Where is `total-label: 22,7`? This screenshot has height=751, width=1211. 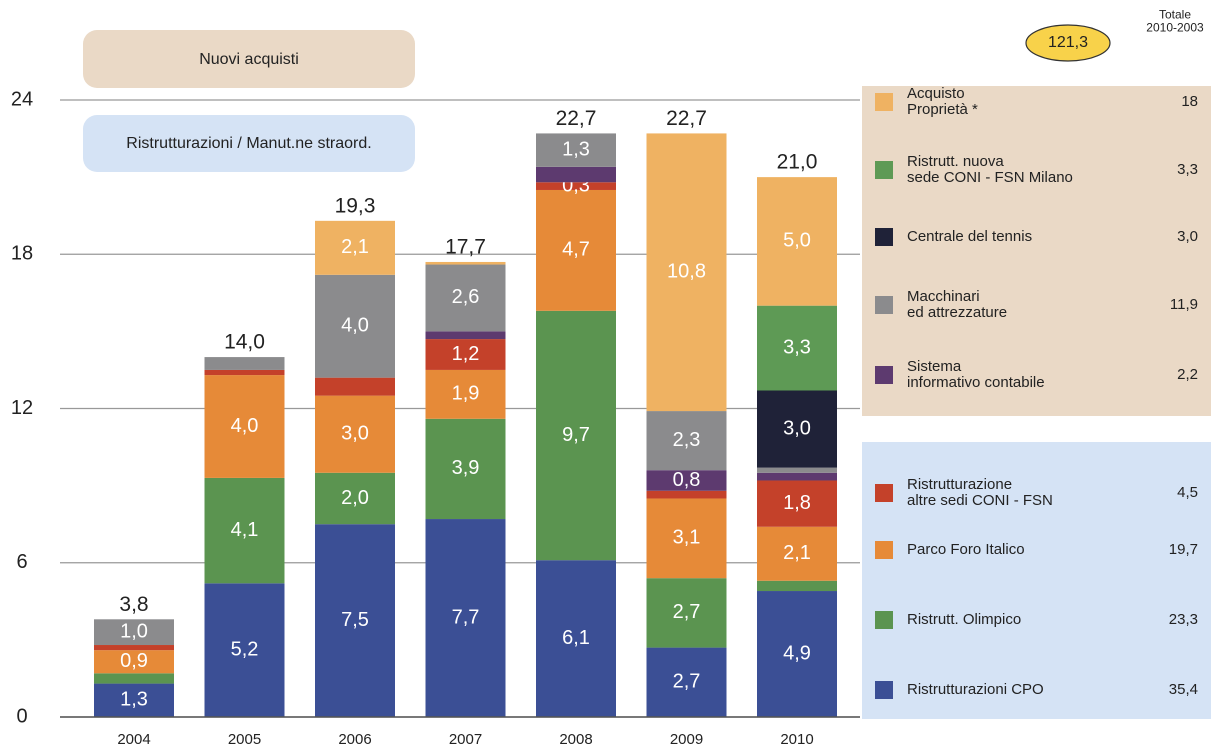
total-label: 22,7 is located at coordinates (576, 118).